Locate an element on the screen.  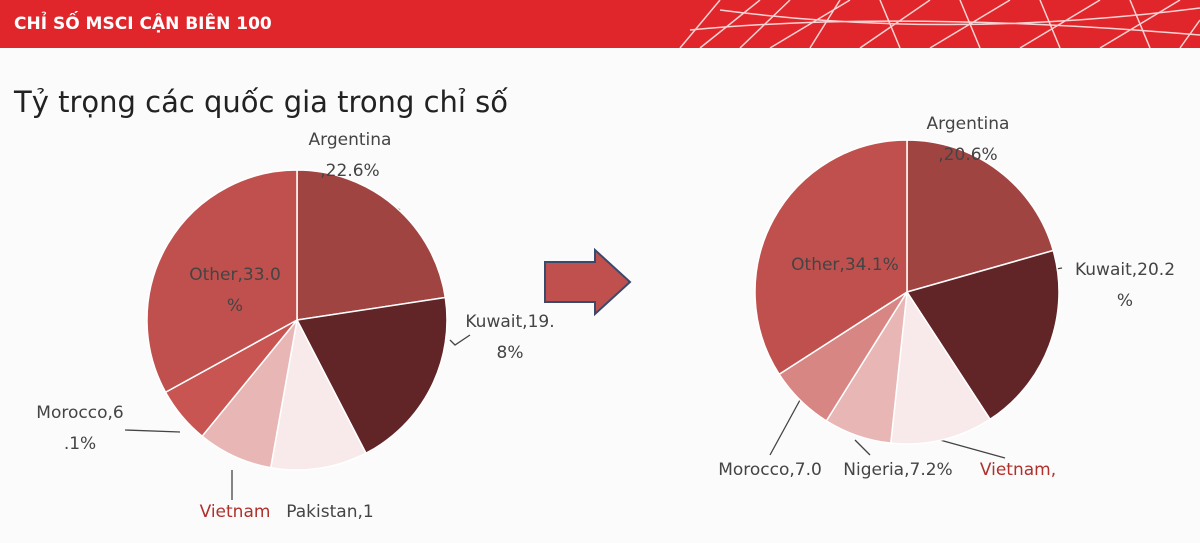
data-label: ,20.6% is located at coordinates (967, 155).